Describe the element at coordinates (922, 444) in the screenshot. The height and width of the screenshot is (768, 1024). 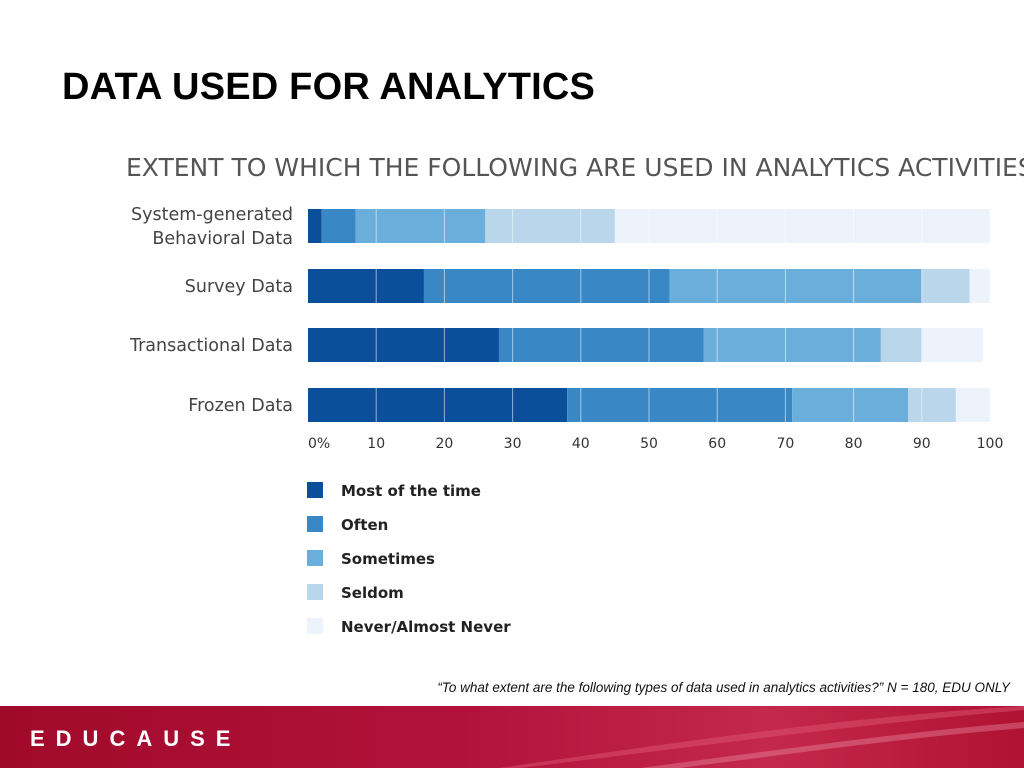
I see `tick-label: 90` at that location.